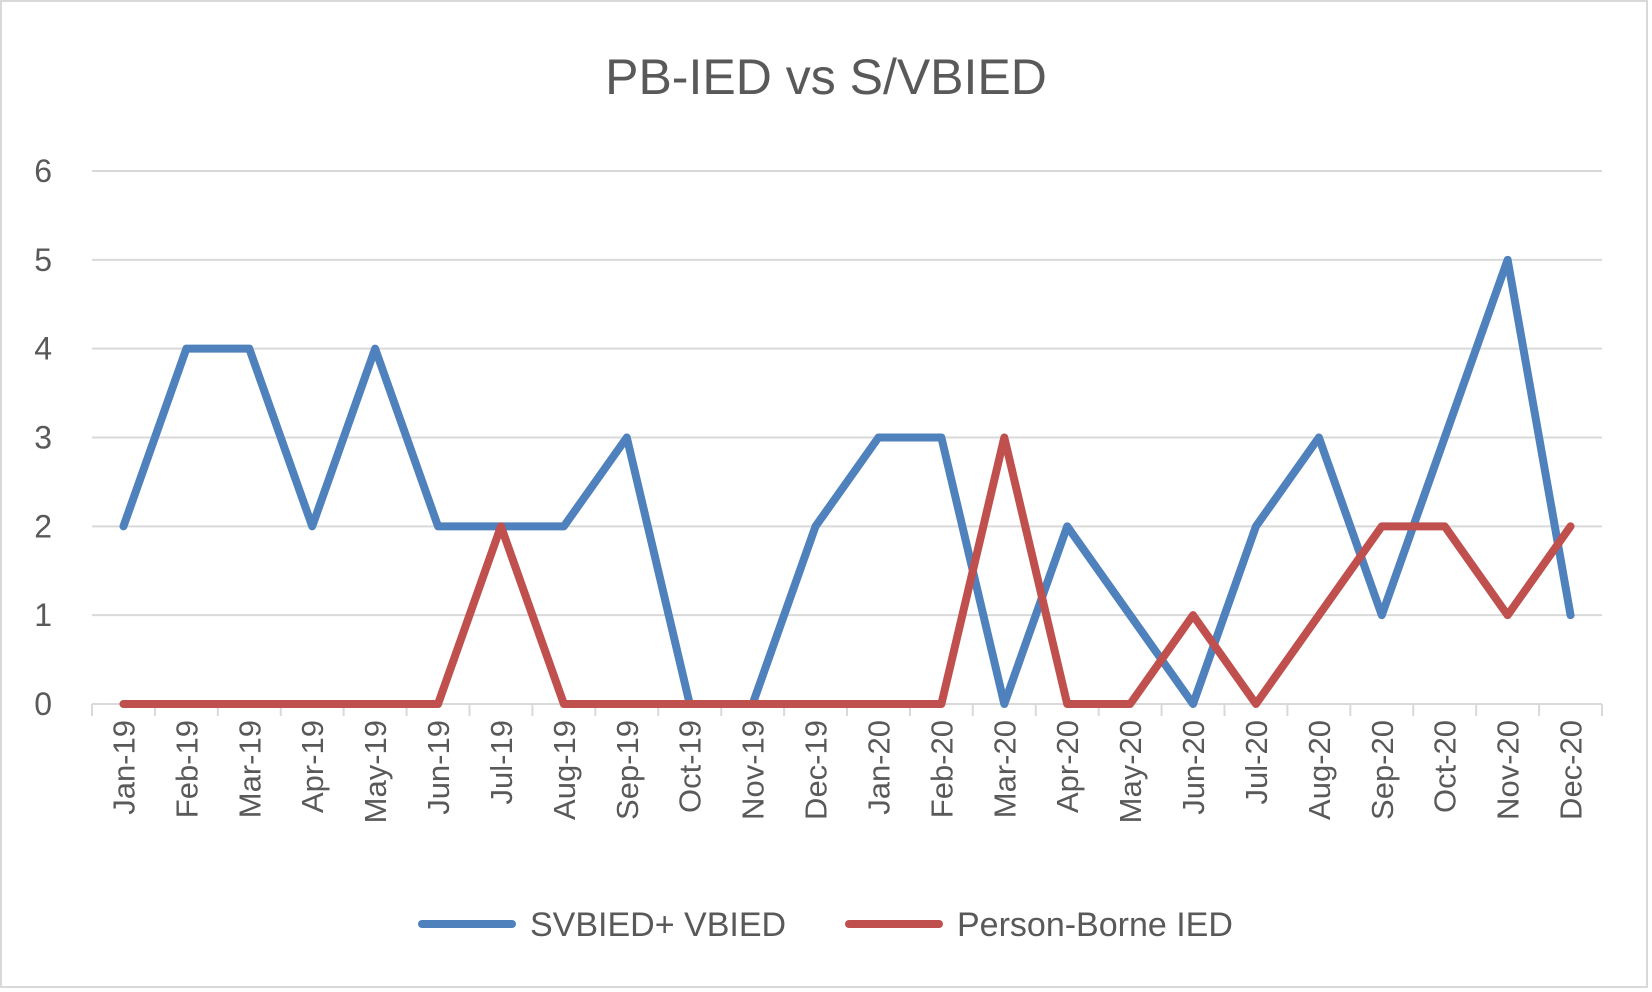  I want to click on legend-label: Person-Borne IED, so click(1095, 925).